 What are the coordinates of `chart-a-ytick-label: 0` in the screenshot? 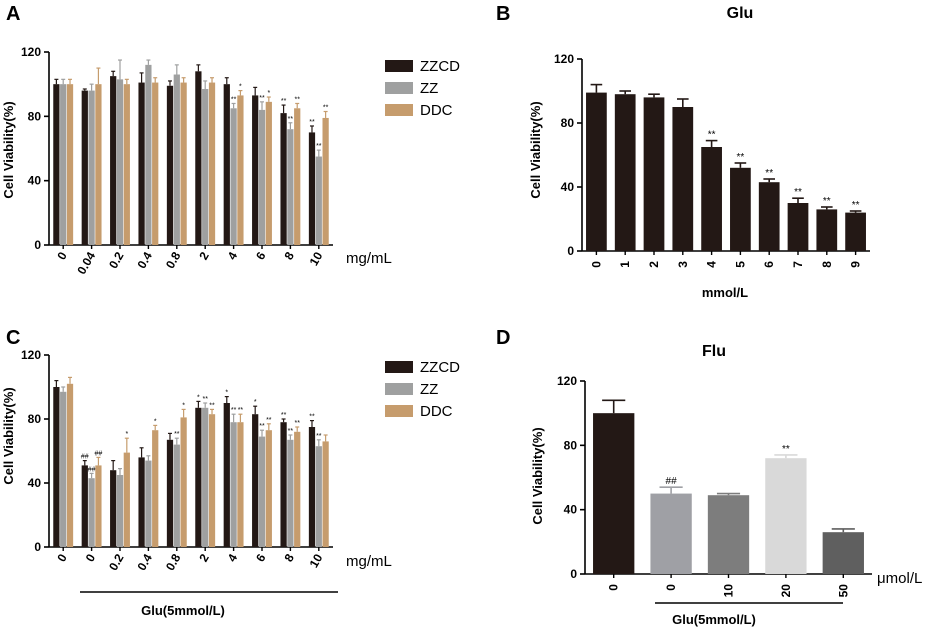 It's located at (37, 245).